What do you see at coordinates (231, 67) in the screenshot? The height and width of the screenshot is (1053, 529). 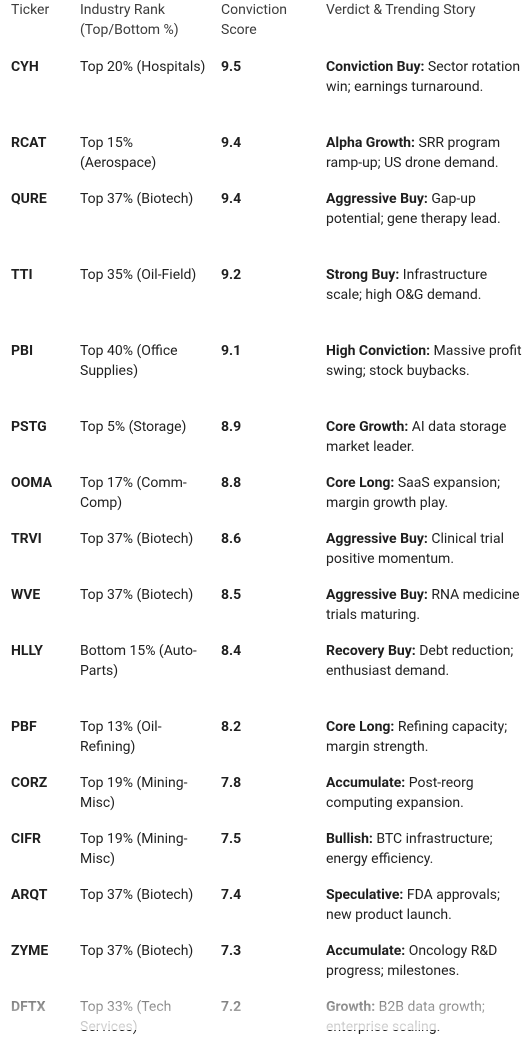 I see `conviction-score: 9.5` at bounding box center [231, 67].